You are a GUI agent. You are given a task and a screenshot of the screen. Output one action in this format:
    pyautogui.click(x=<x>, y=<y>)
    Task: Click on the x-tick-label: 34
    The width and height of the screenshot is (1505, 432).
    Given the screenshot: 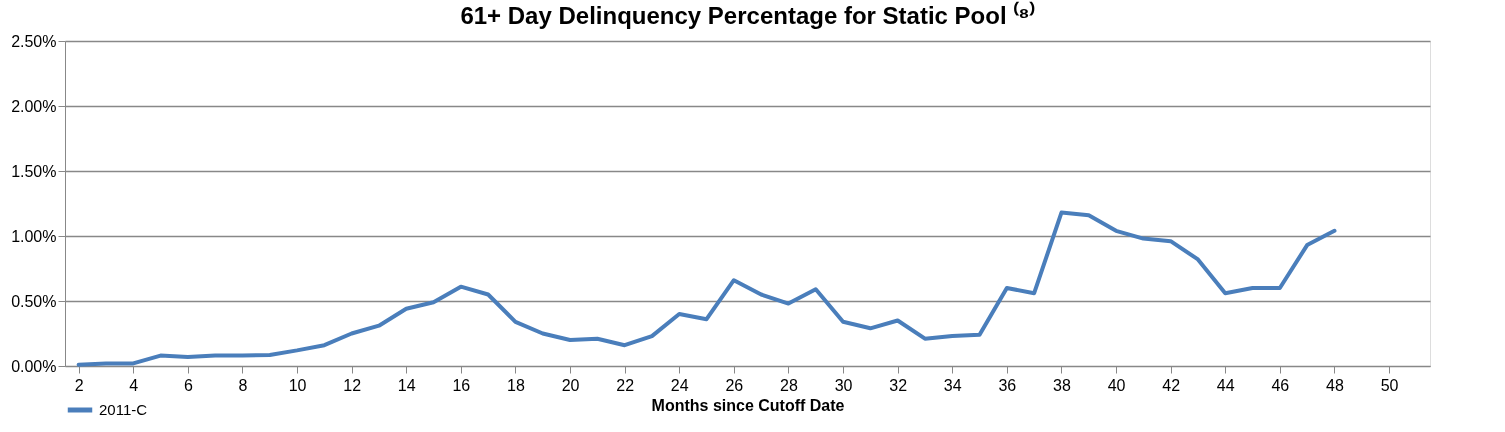 What is the action you would take?
    pyautogui.click(x=952, y=385)
    